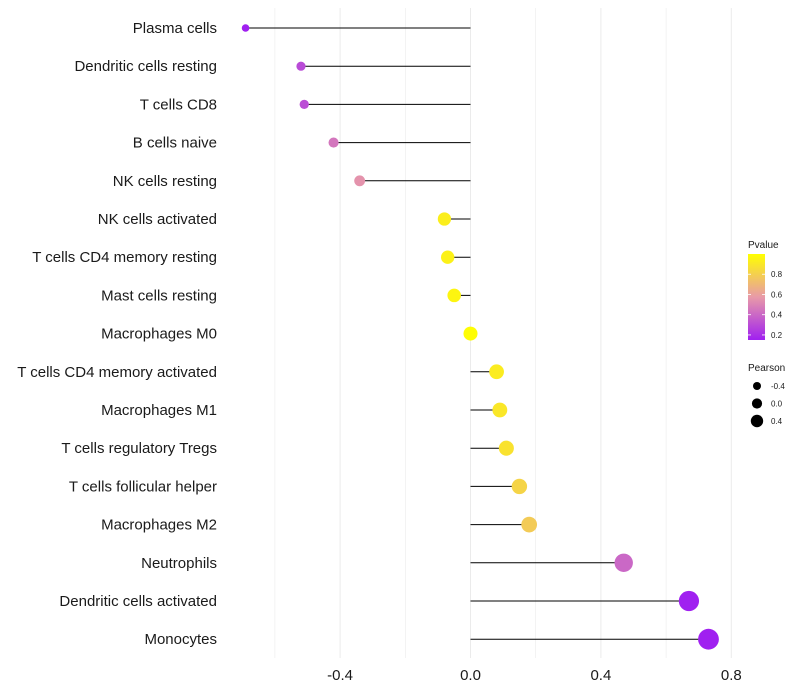 The width and height of the screenshot is (800, 700). Describe the element at coordinates (178, 104) in the screenshot. I see `category-label: T cells CD8` at that location.